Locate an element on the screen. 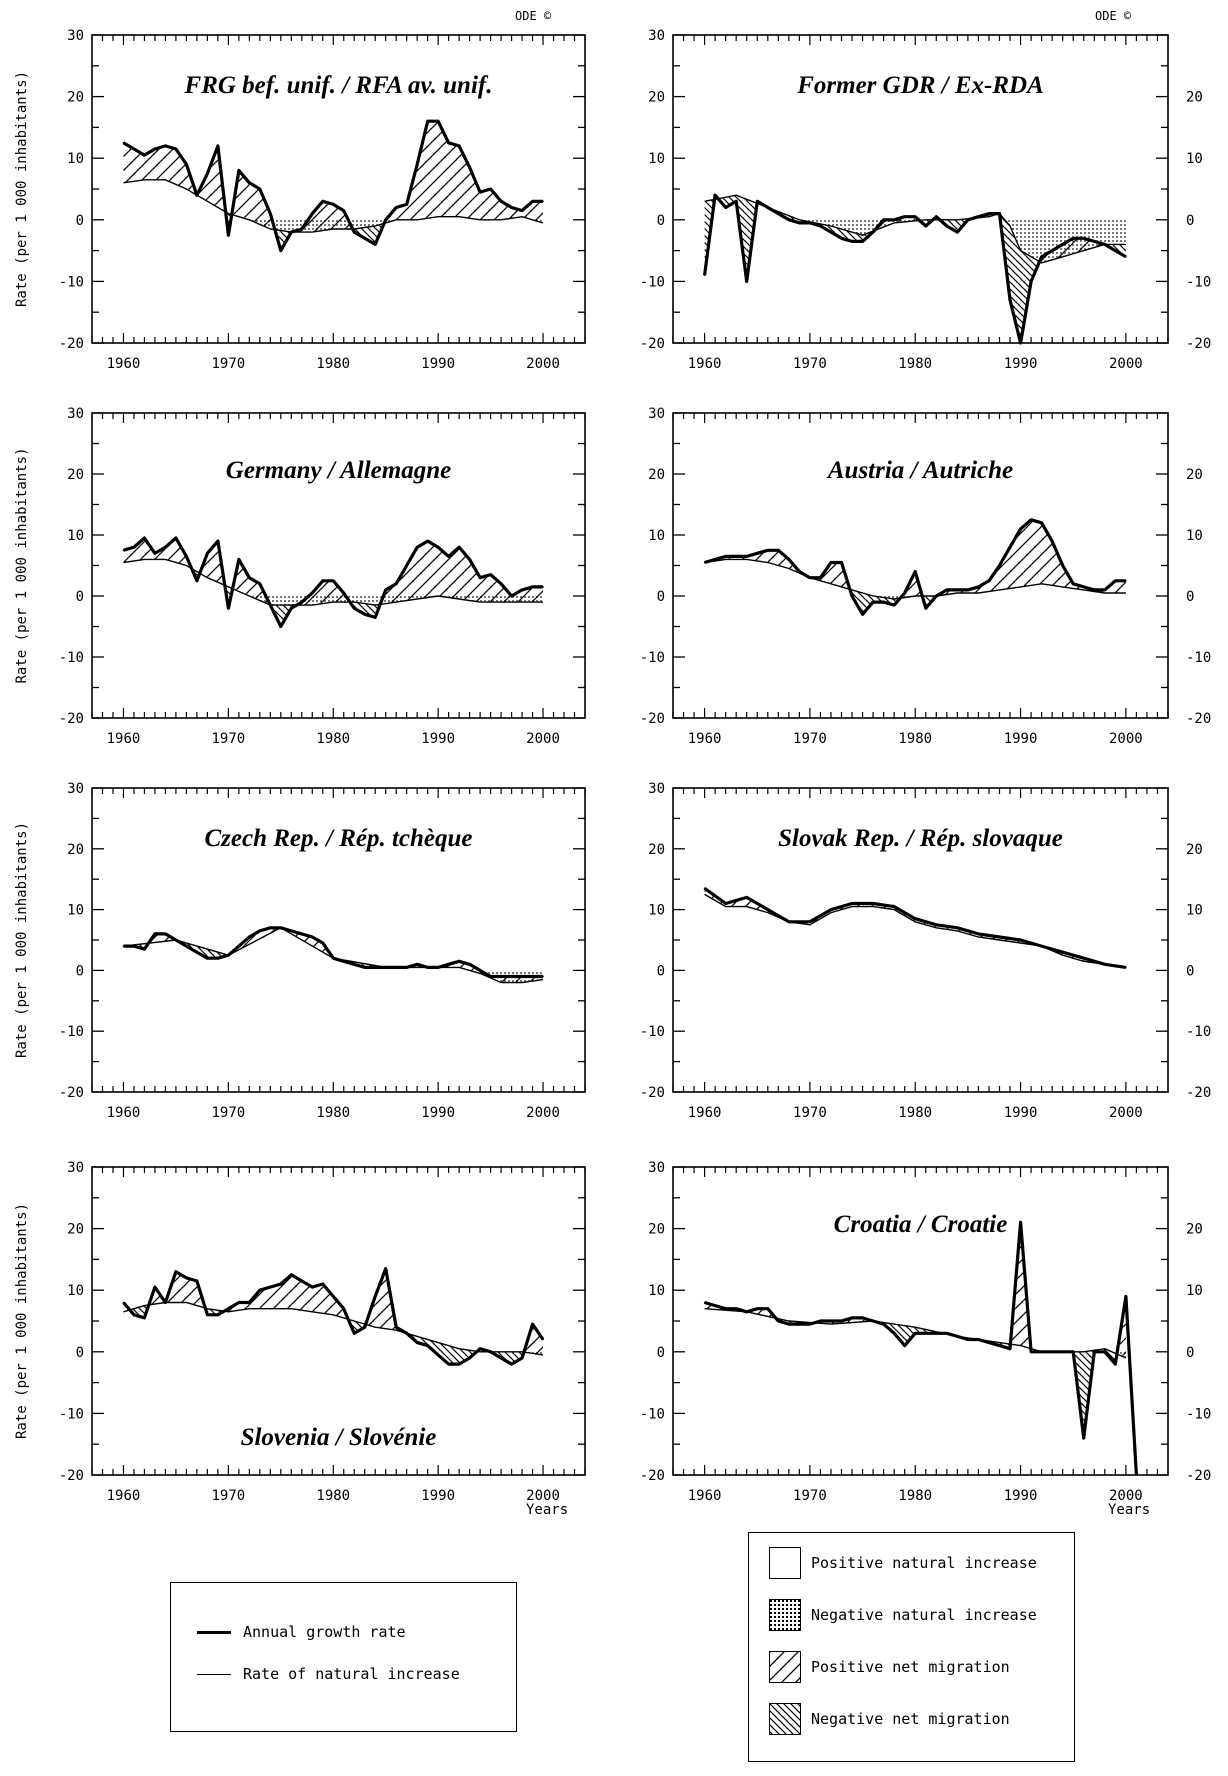  y-tick-label: 0 is located at coordinates (661, 971).